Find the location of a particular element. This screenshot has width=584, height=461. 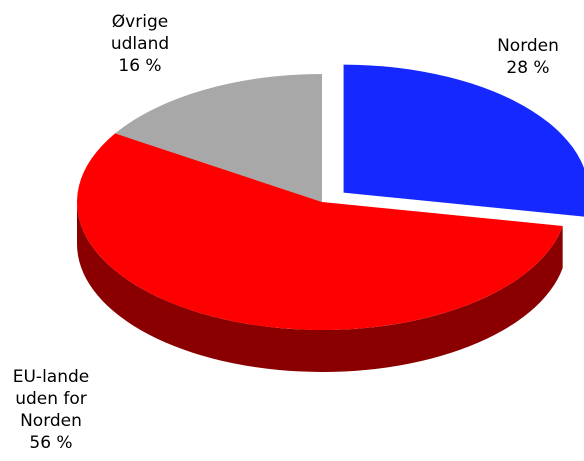

value-label: 16 % is located at coordinates (140, 66).